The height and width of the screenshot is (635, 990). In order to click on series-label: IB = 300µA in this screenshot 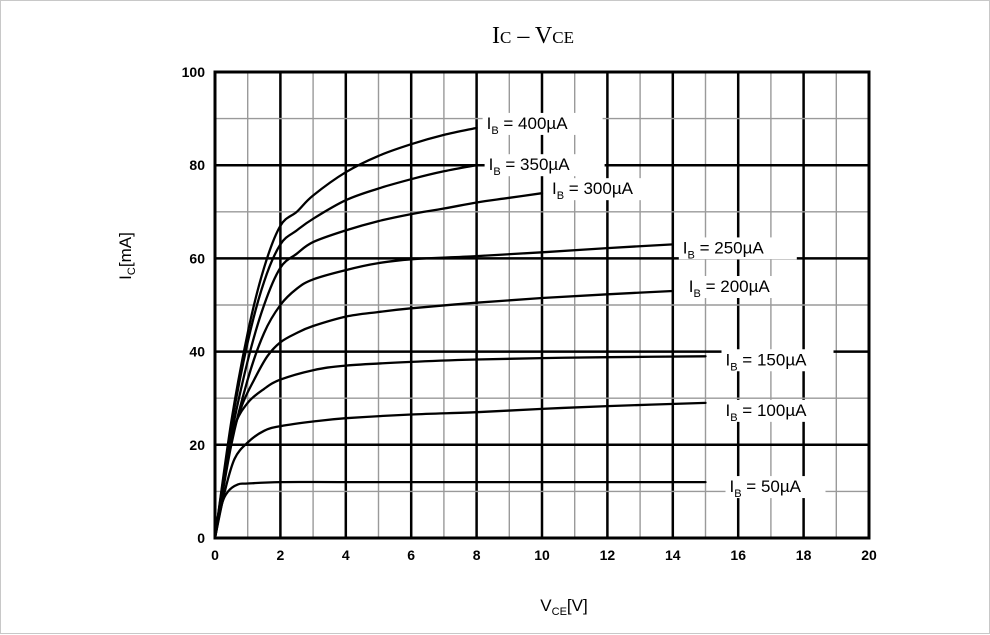, I will do `click(593, 190)`.